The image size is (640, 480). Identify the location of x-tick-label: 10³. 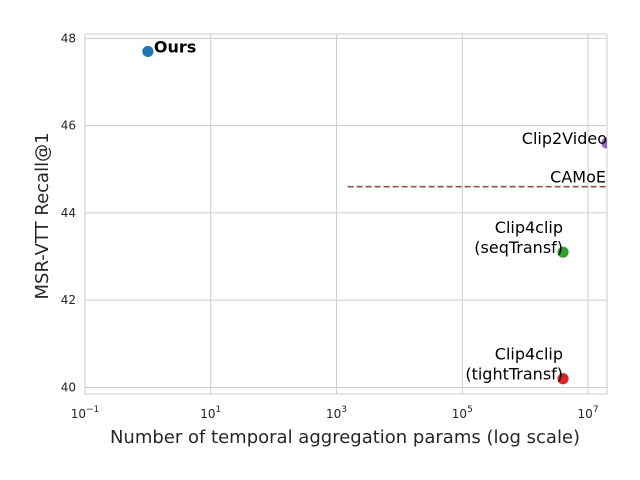
(336, 413).